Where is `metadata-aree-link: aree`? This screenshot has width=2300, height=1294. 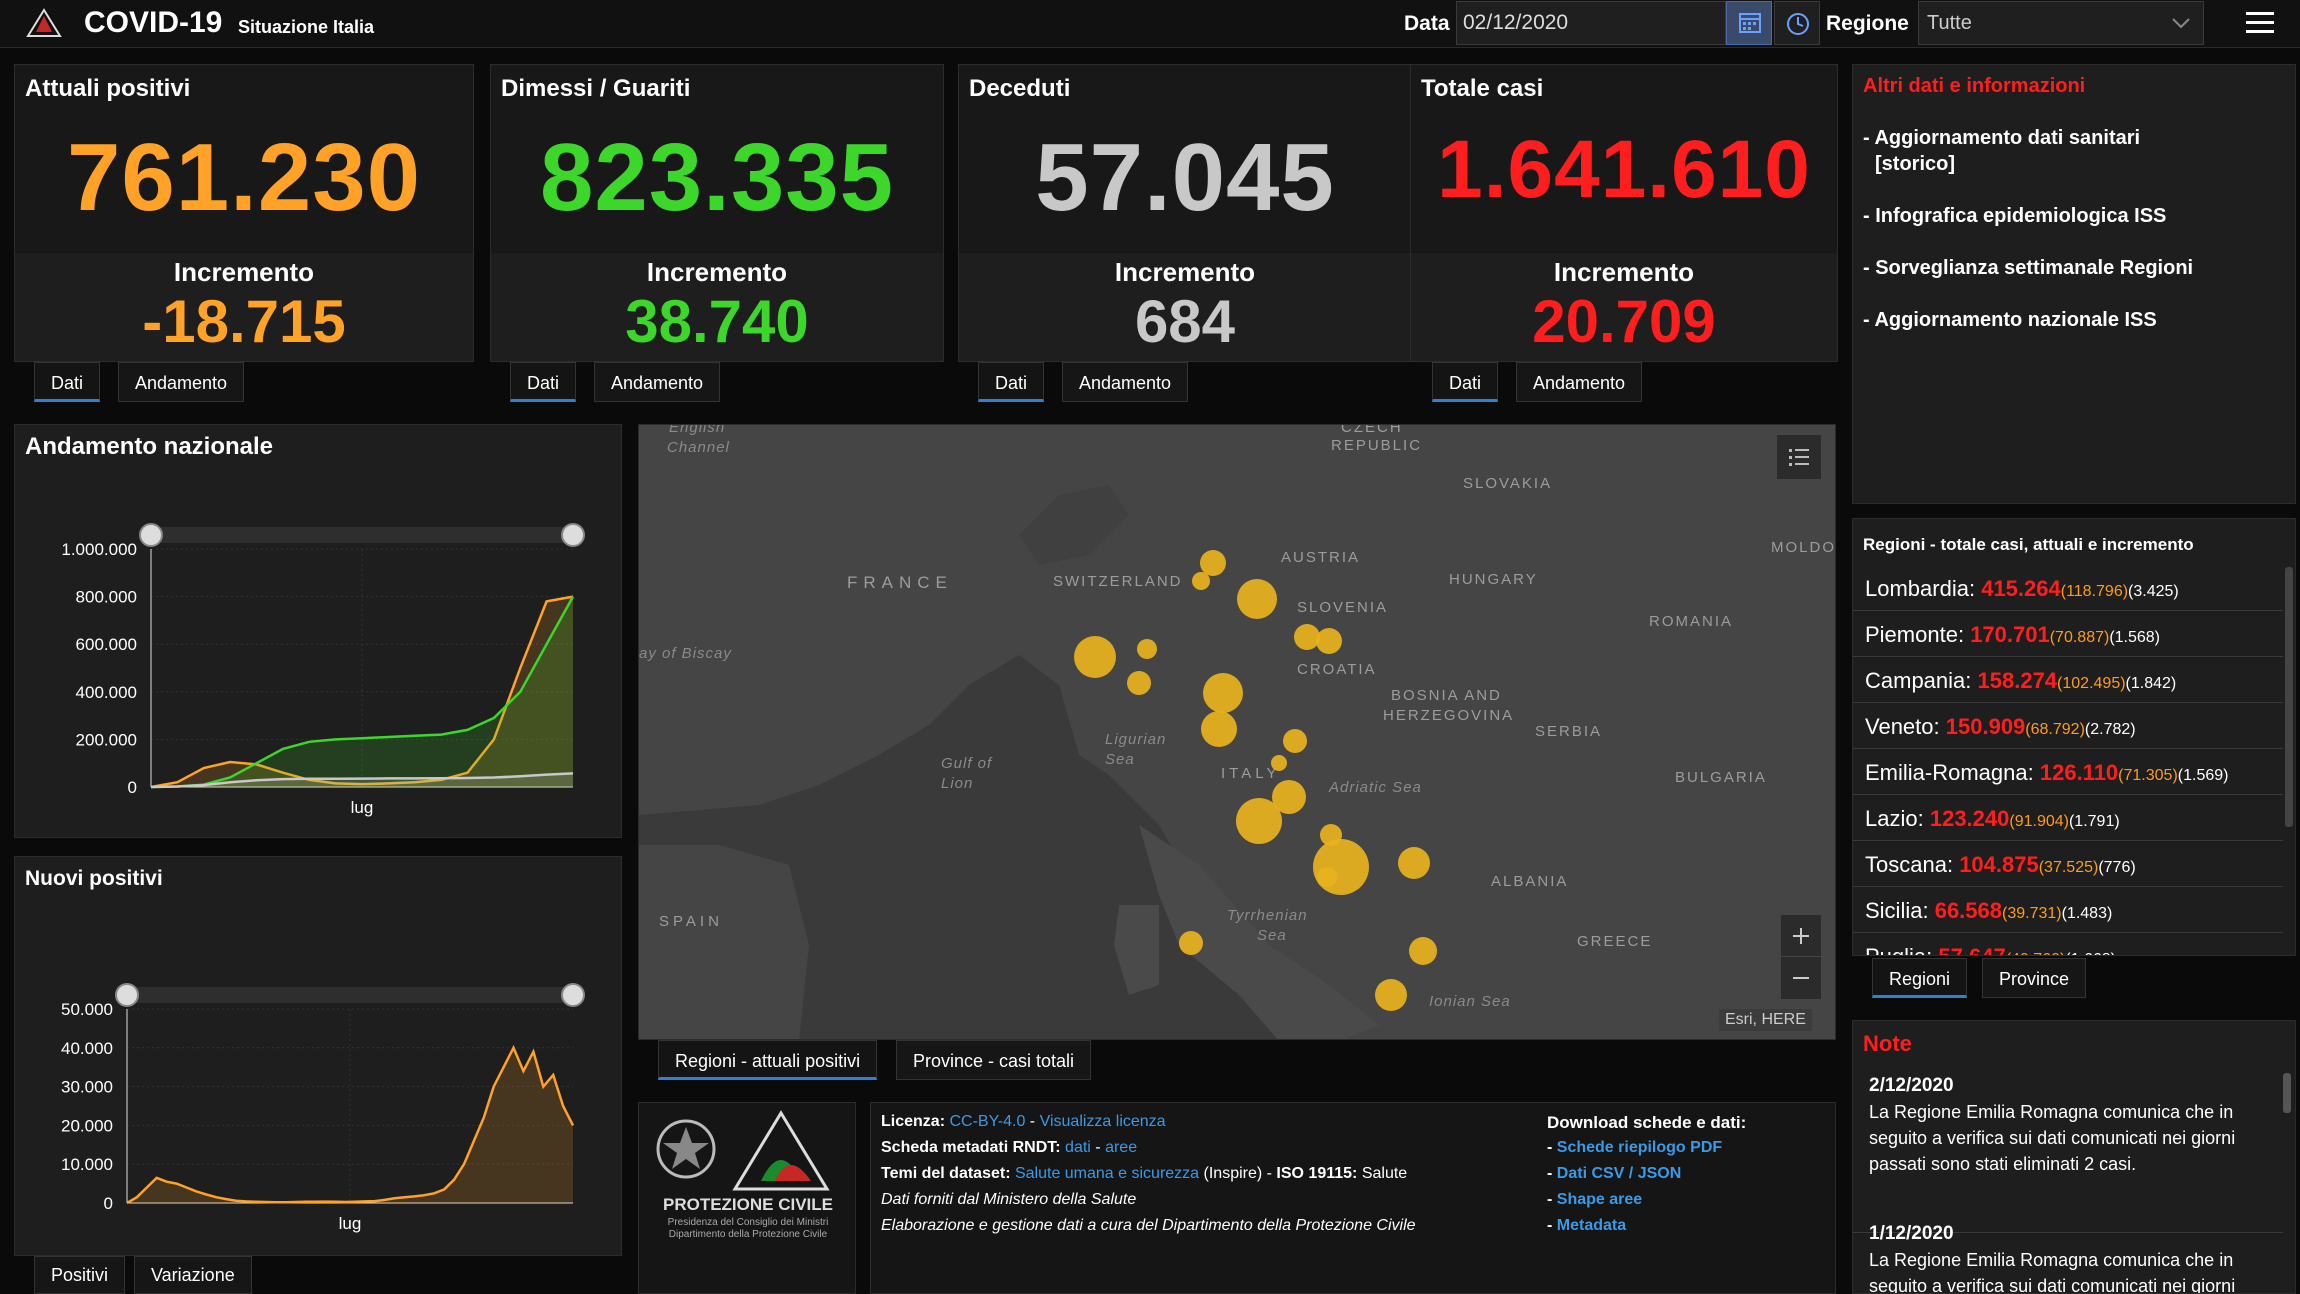 metadata-aree-link: aree is located at coordinates (1121, 1147).